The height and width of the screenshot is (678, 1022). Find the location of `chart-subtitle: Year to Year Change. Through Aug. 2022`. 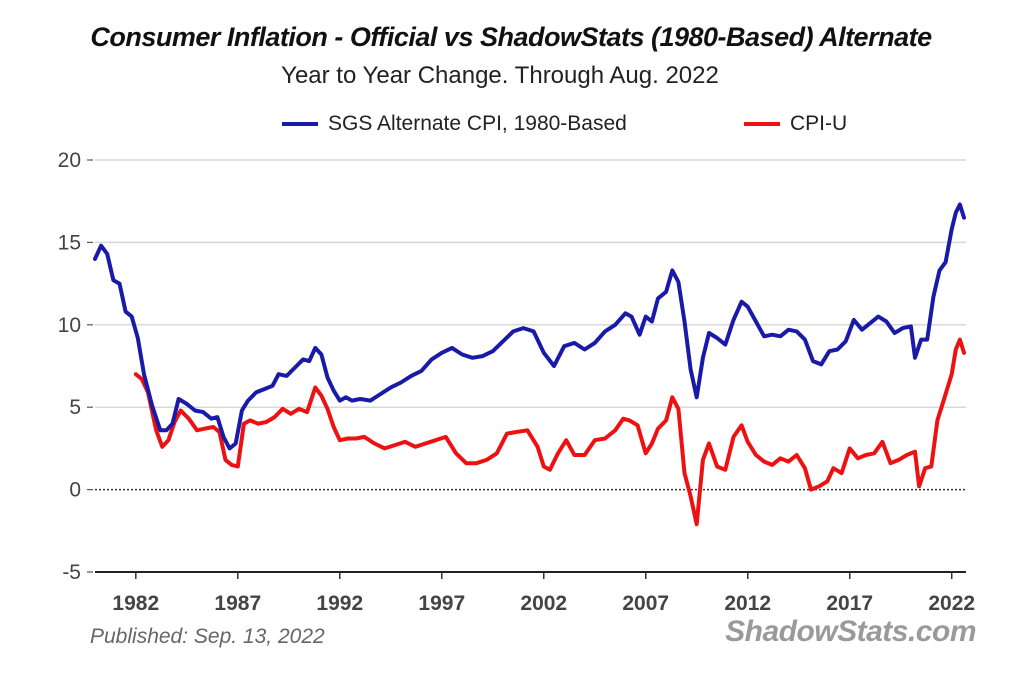

chart-subtitle: Year to Year Change. Through Aug. 2022 is located at coordinates (500, 75).